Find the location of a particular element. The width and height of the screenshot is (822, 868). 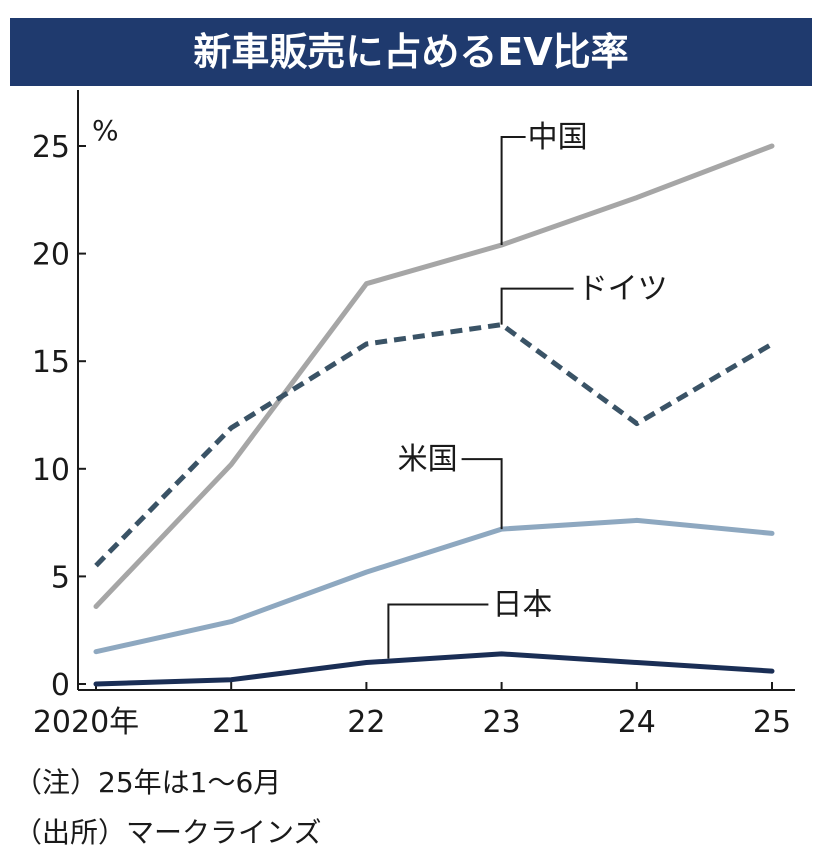

series-label-3: 米国 is located at coordinates (428, 459).